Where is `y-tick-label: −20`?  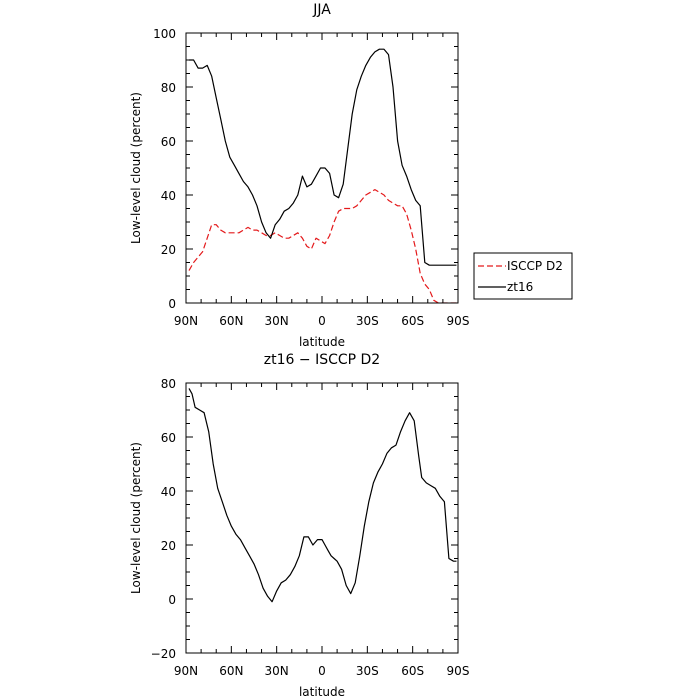
y-tick-label: −20 is located at coordinates (163, 654).